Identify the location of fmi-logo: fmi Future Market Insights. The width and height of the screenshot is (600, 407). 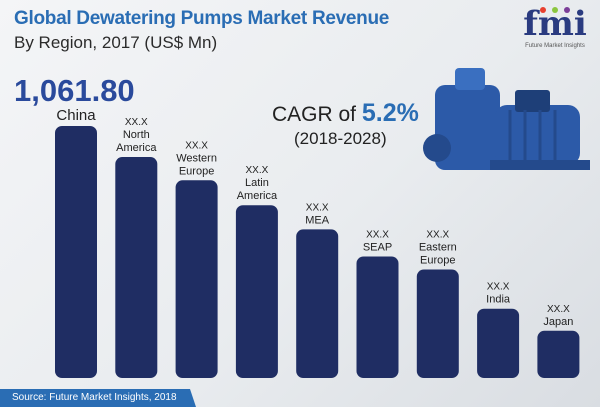
(555, 28).